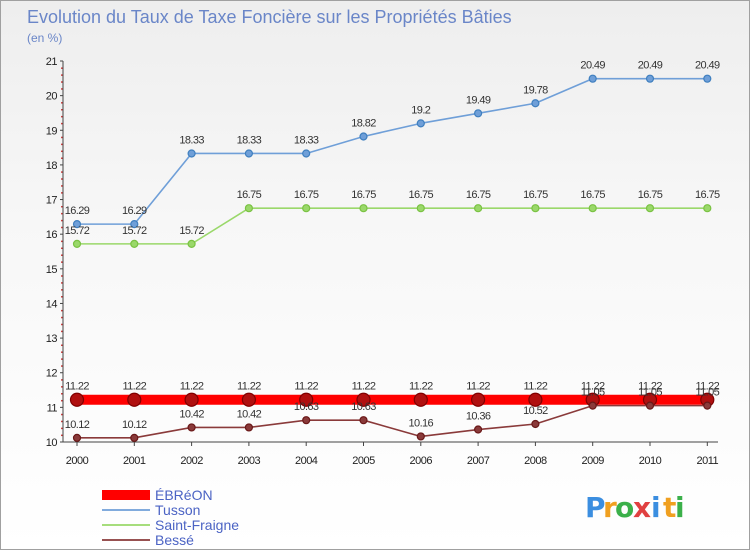 This screenshot has width=750, height=551. I want to click on data-label: 10.52, so click(535, 411).